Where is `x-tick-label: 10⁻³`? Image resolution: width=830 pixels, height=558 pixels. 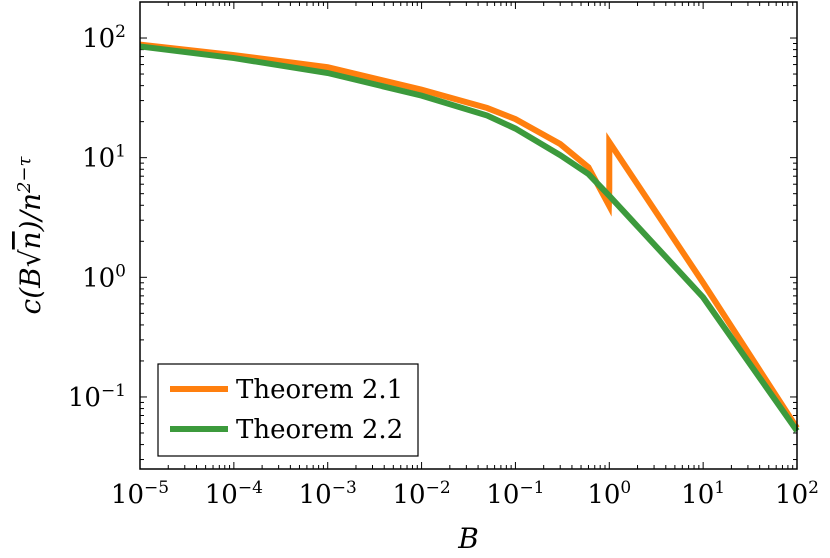 x-tick-label: 10⁻³ is located at coordinates (328, 494).